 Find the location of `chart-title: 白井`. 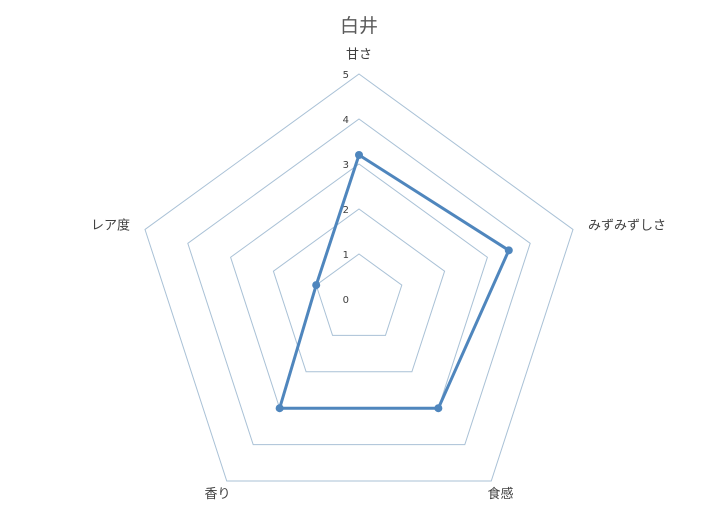

chart-title: 白井 is located at coordinates (359, 26).